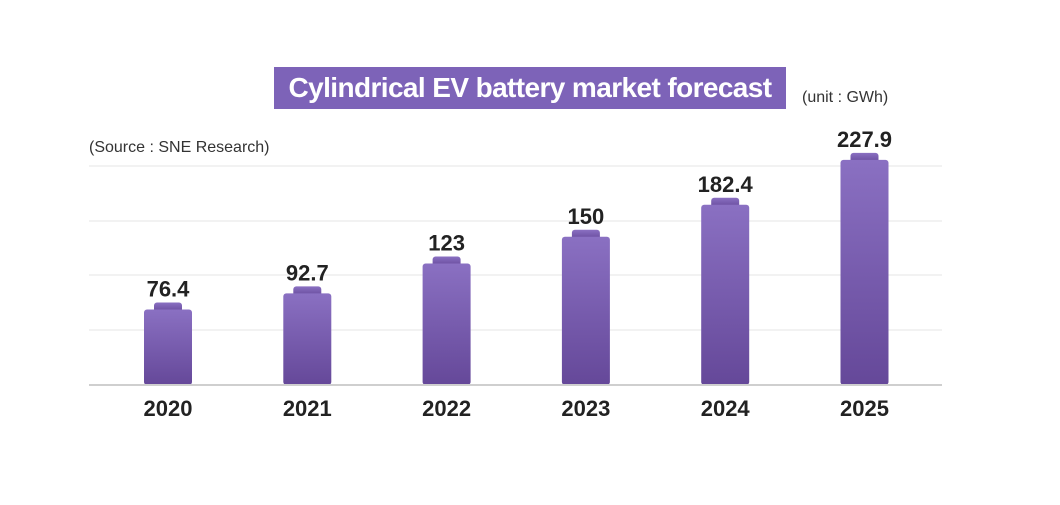  What do you see at coordinates (446, 242) in the screenshot?
I see `value-label: 123` at bounding box center [446, 242].